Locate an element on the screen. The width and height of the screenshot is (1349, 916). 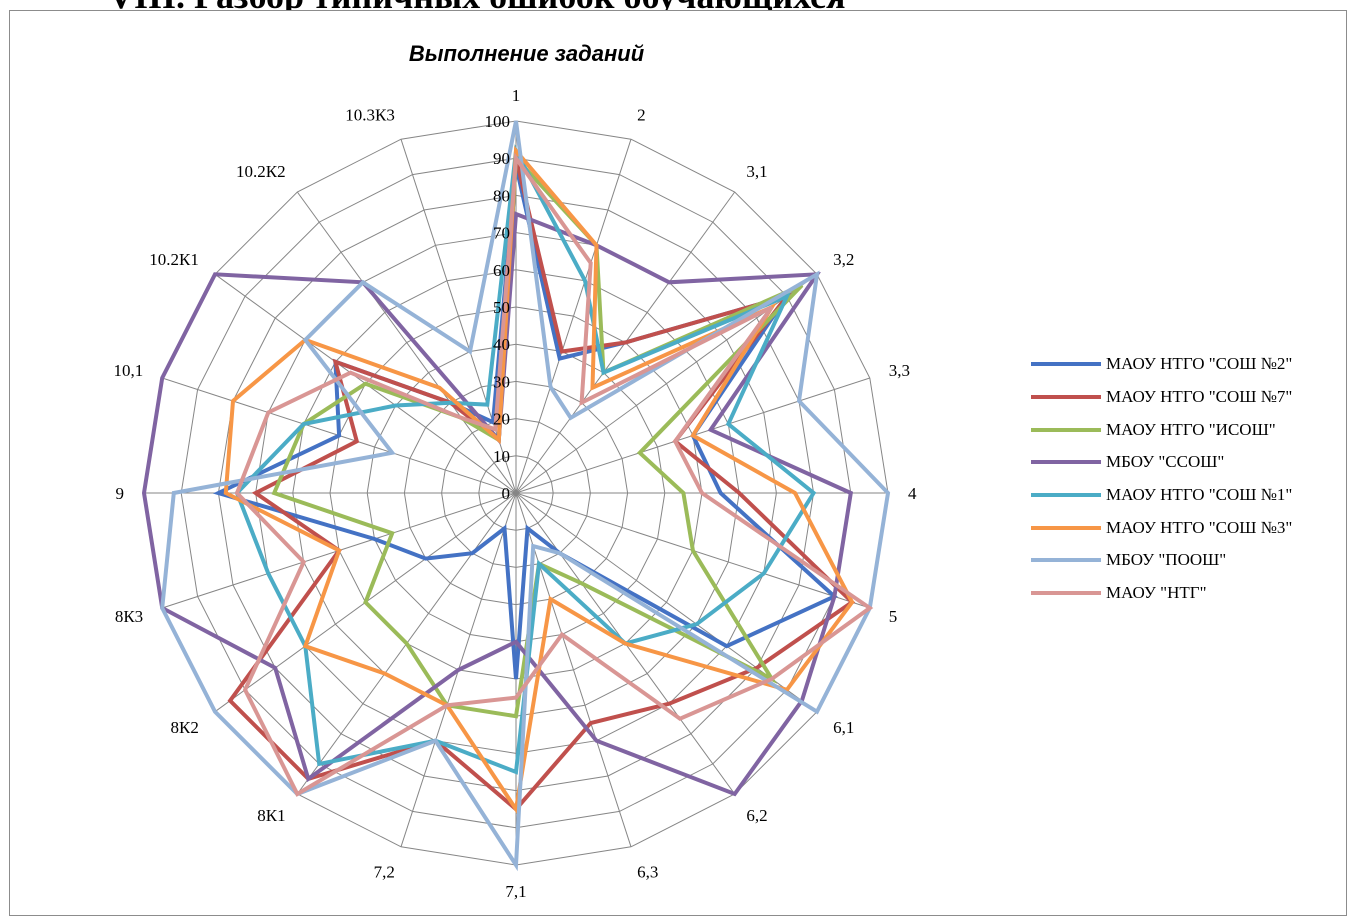
category-label: 7,1 is located at coordinates (515, 891).